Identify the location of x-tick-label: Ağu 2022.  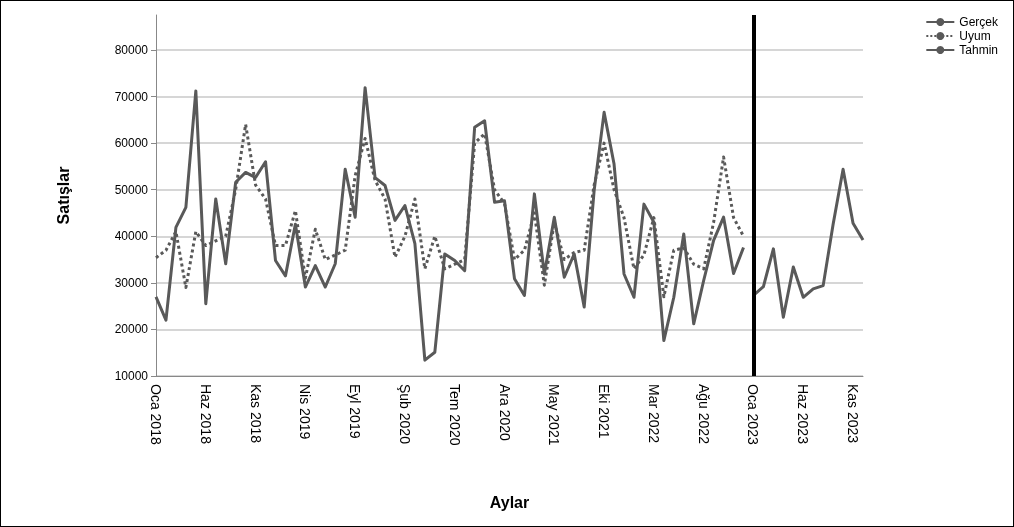
(703, 414).